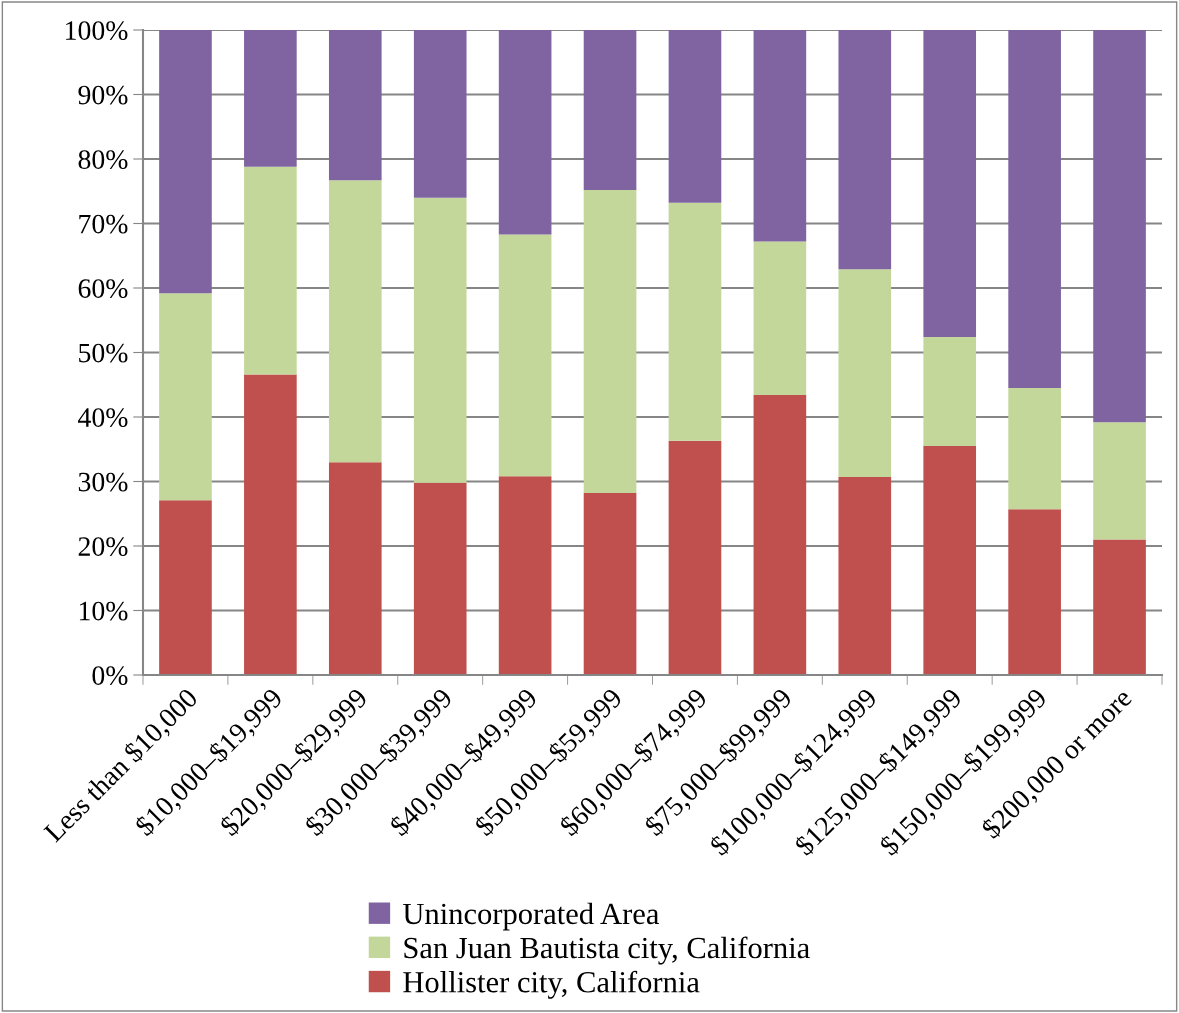 This screenshot has width=1179, height=1013. What do you see at coordinates (103, 288) in the screenshot?
I see `y-tick-label: 60%` at bounding box center [103, 288].